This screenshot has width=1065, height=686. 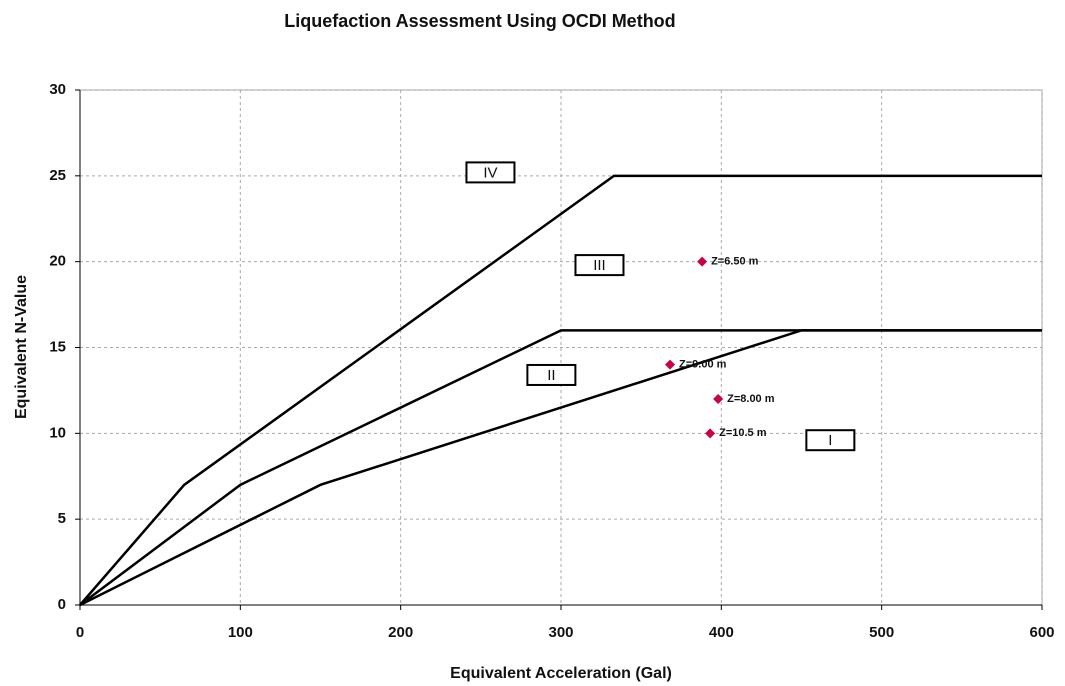 What do you see at coordinates (560, 632) in the screenshot?
I see `x-tick-label: 300` at bounding box center [560, 632].